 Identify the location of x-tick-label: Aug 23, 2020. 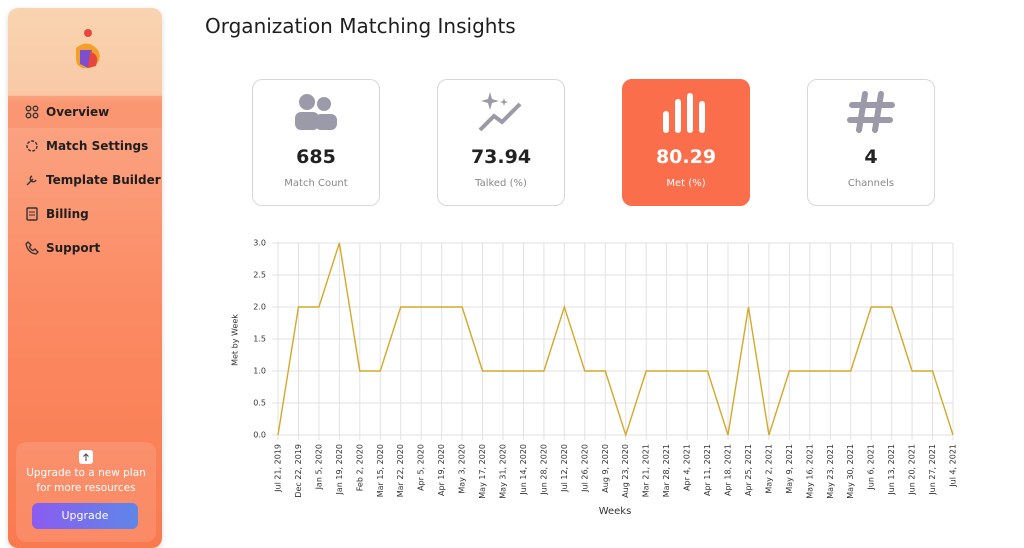
(625, 471).